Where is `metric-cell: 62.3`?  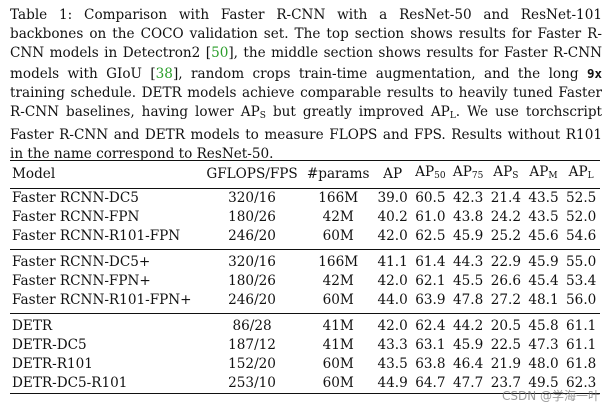 metric-cell: 62.3 is located at coordinates (581, 384).